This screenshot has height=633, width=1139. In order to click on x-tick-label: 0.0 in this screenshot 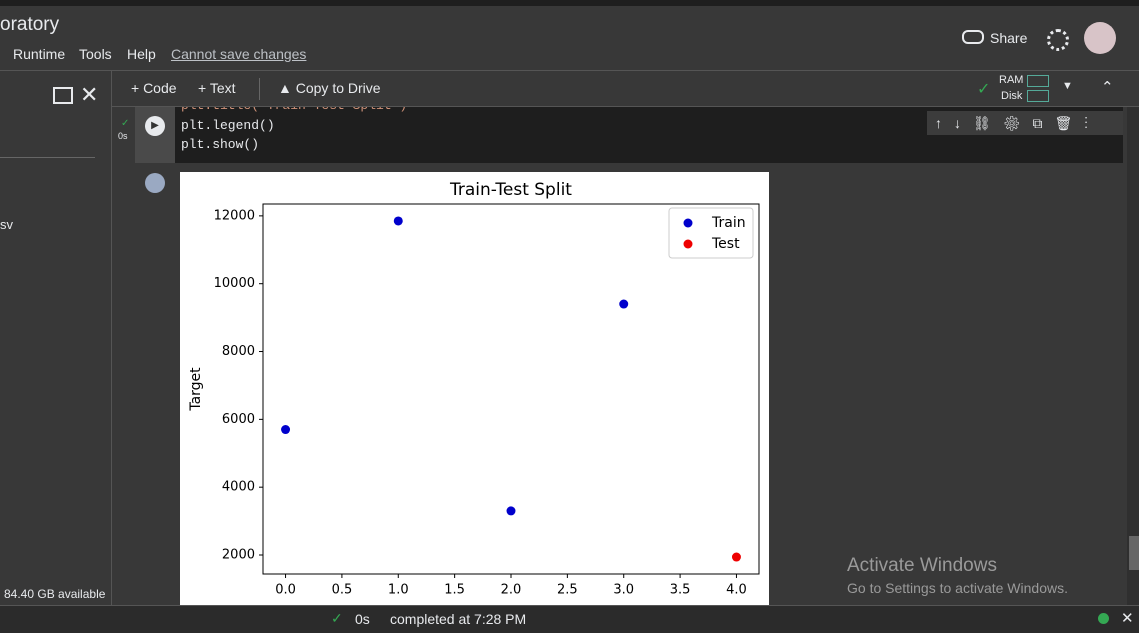, I will do `click(285, 590)`.